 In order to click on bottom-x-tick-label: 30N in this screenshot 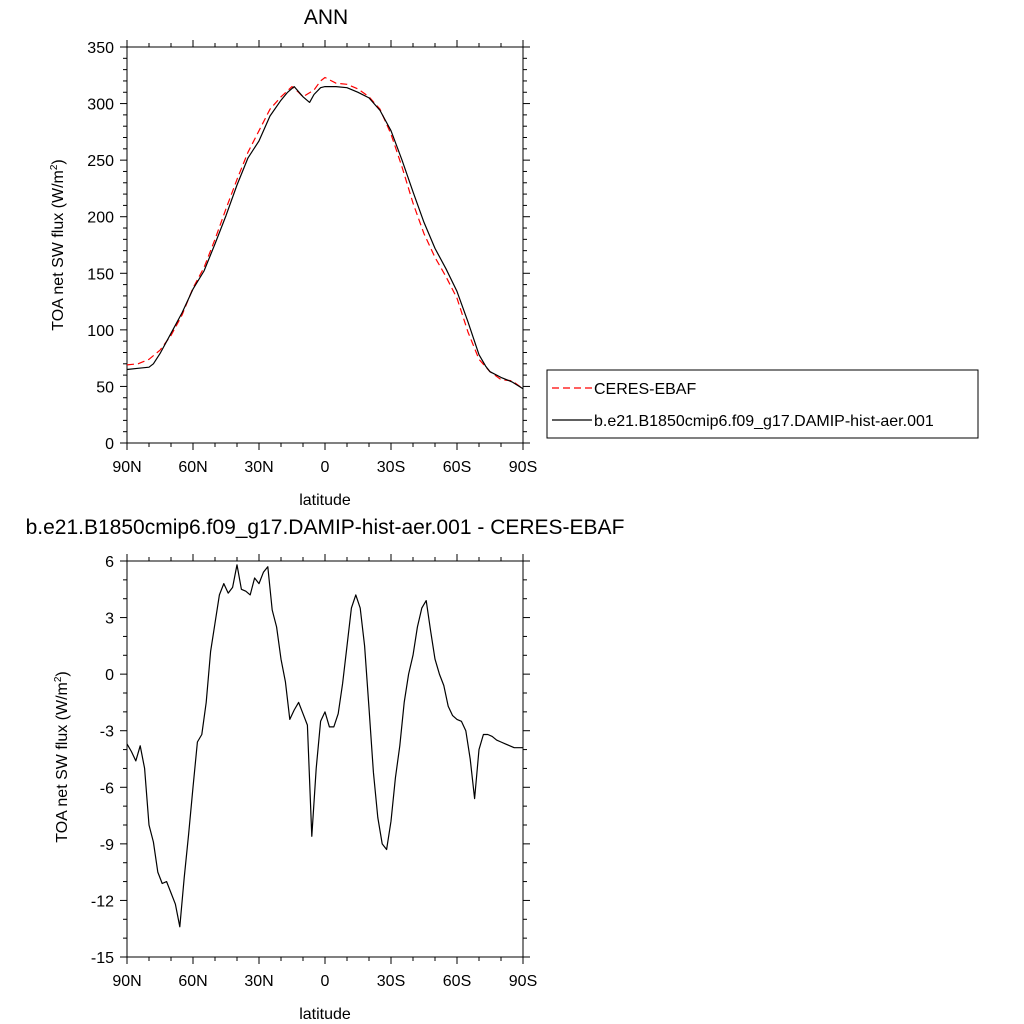, I will do `click(258, 981)`.